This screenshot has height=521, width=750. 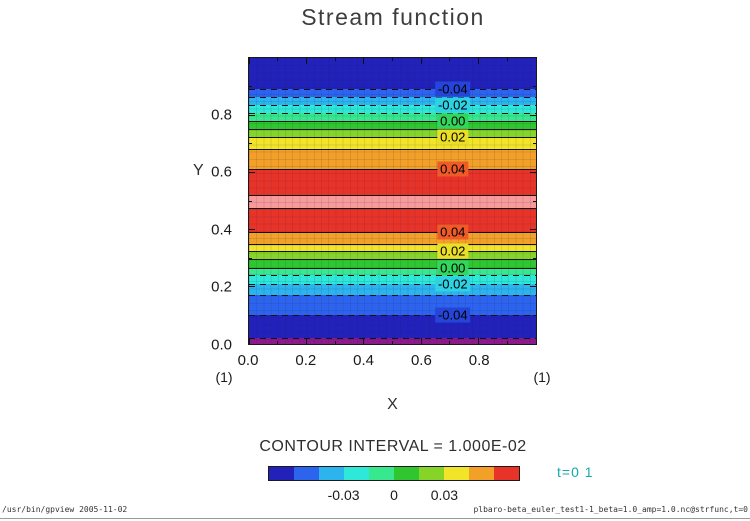 What do you see at coordinates (575, 472) in the screenshot?
I see `time-label: t=0 1` at bounding box center [575, 472].